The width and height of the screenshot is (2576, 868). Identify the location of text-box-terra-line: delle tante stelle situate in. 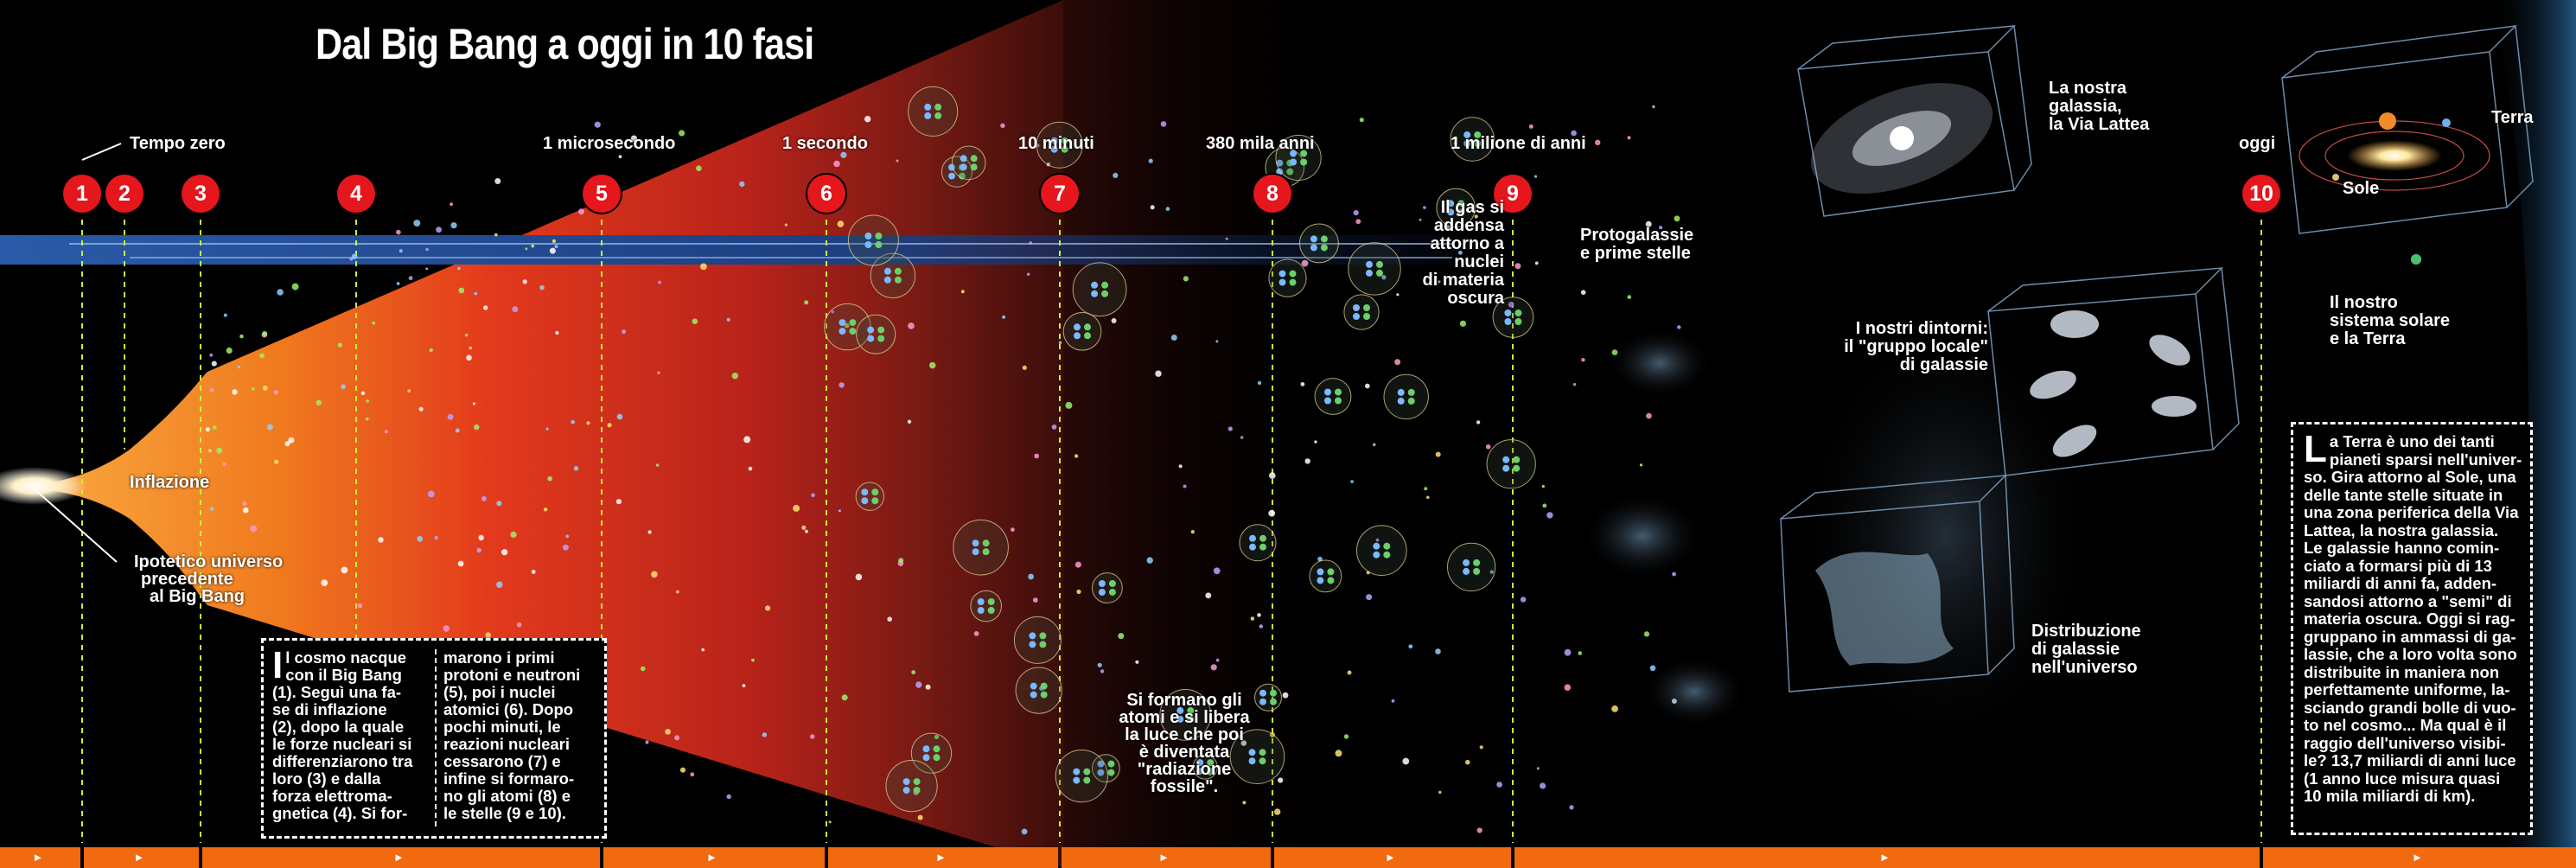
(2403, 494).